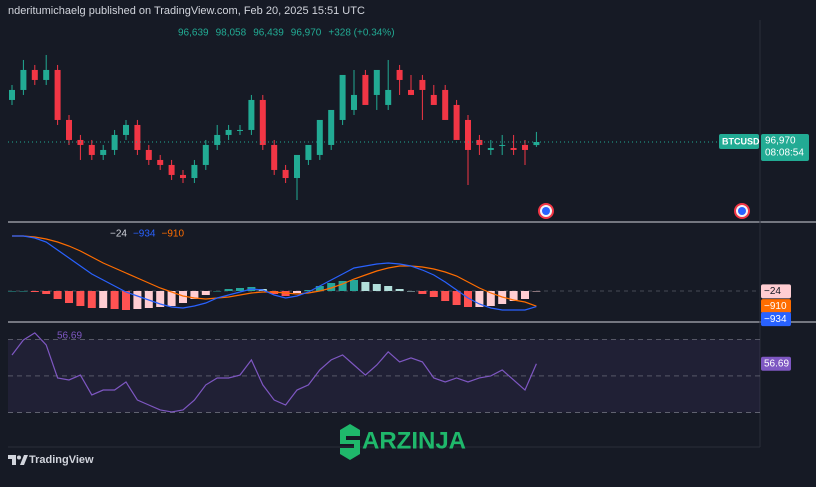  I want to click on macd-axis-label-box, so click(776, 319).